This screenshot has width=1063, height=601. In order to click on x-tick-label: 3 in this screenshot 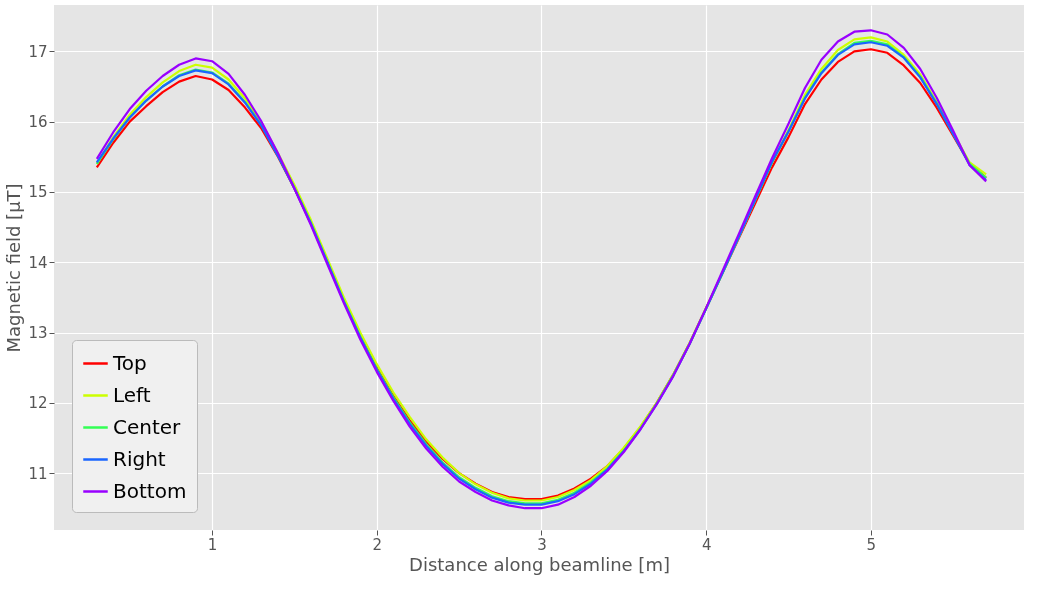, I will do `click(542, 544)`.